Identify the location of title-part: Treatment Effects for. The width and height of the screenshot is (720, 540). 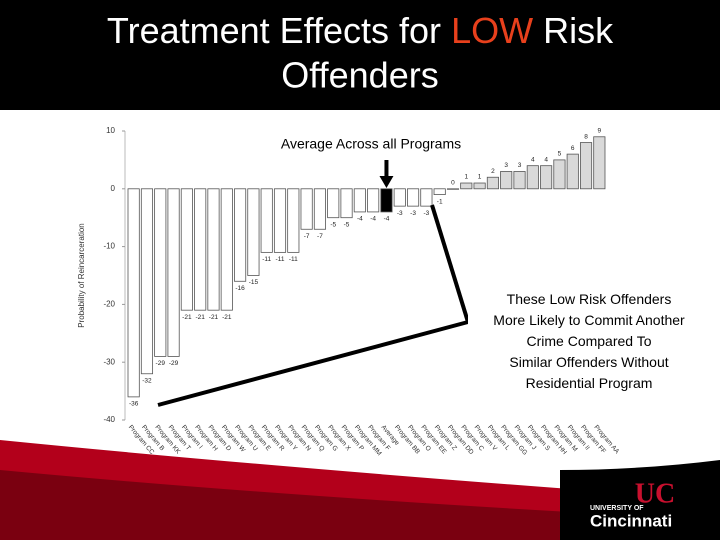
(279, 30).